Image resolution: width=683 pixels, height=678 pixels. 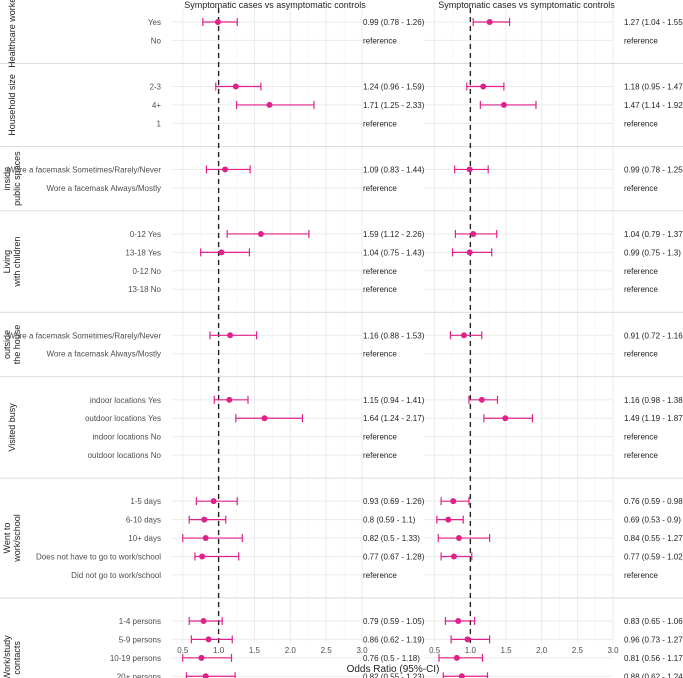 I want to click on row-label: 20+ persons, so click(x=139, y=675).